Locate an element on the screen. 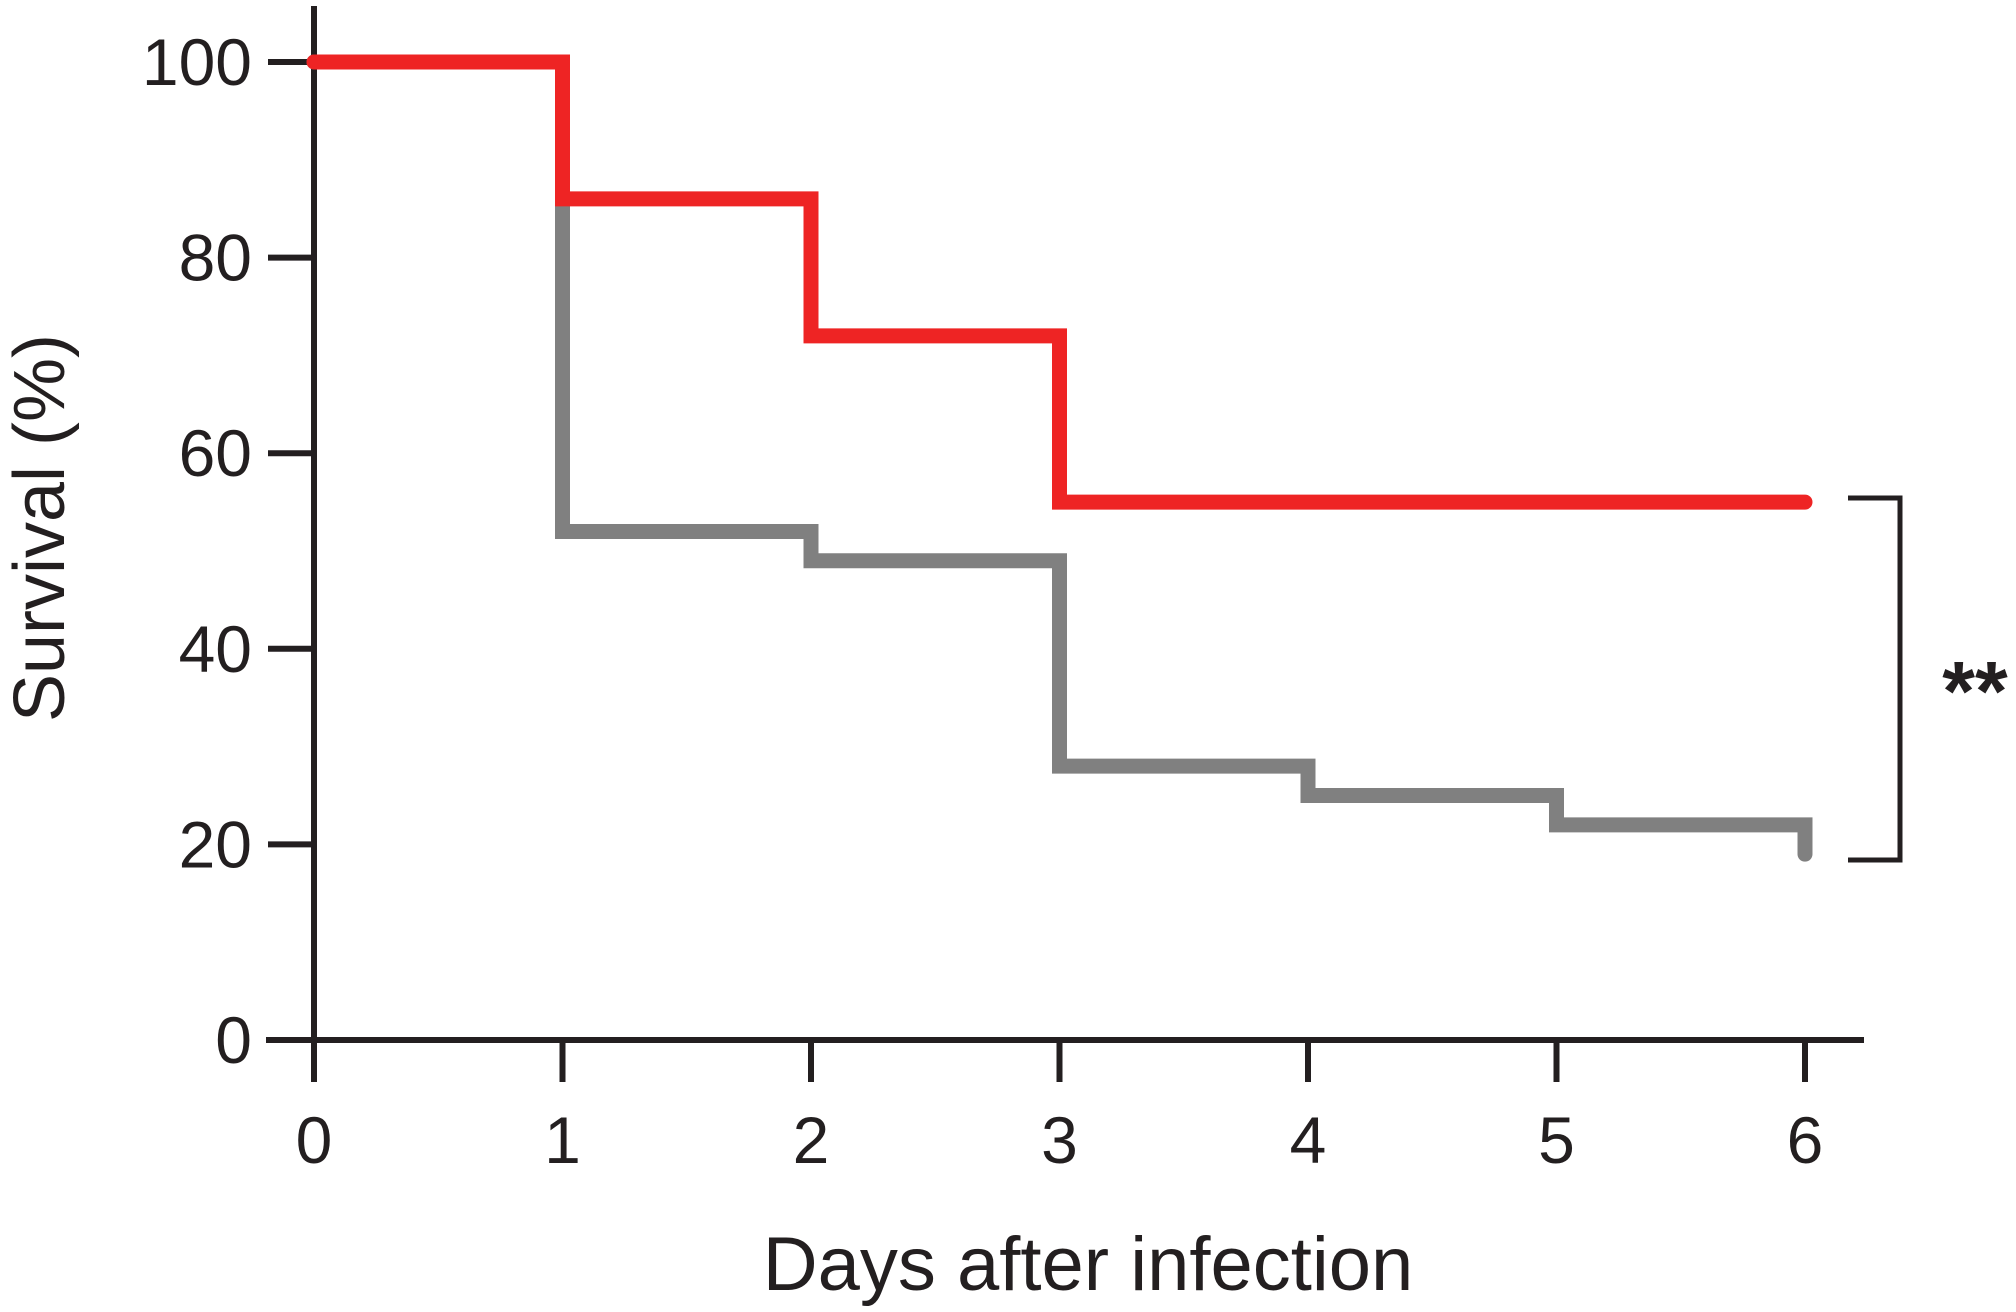 The image size is (2016, 1312). x-tick-label: 0 is located at coordinates (314, 1140).